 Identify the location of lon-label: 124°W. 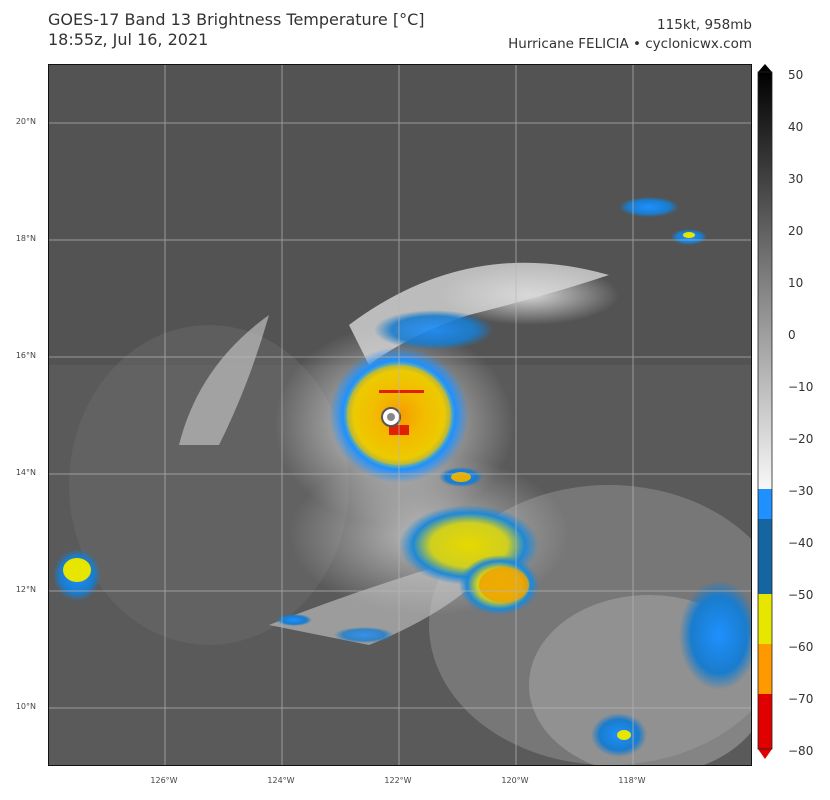
(281, 780).